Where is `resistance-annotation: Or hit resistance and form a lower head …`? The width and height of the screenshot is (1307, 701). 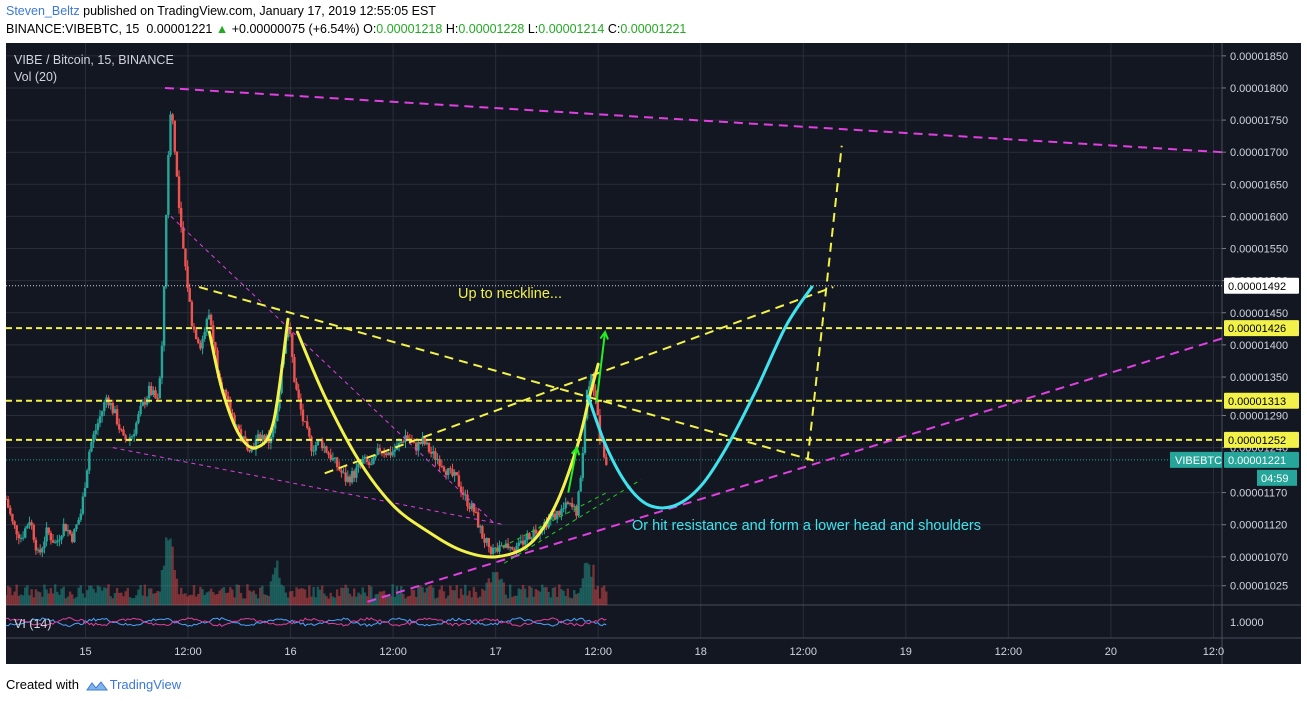 resistance-annotation: Or hit resistance and form a lower head … is located at coordinates (806, 526).